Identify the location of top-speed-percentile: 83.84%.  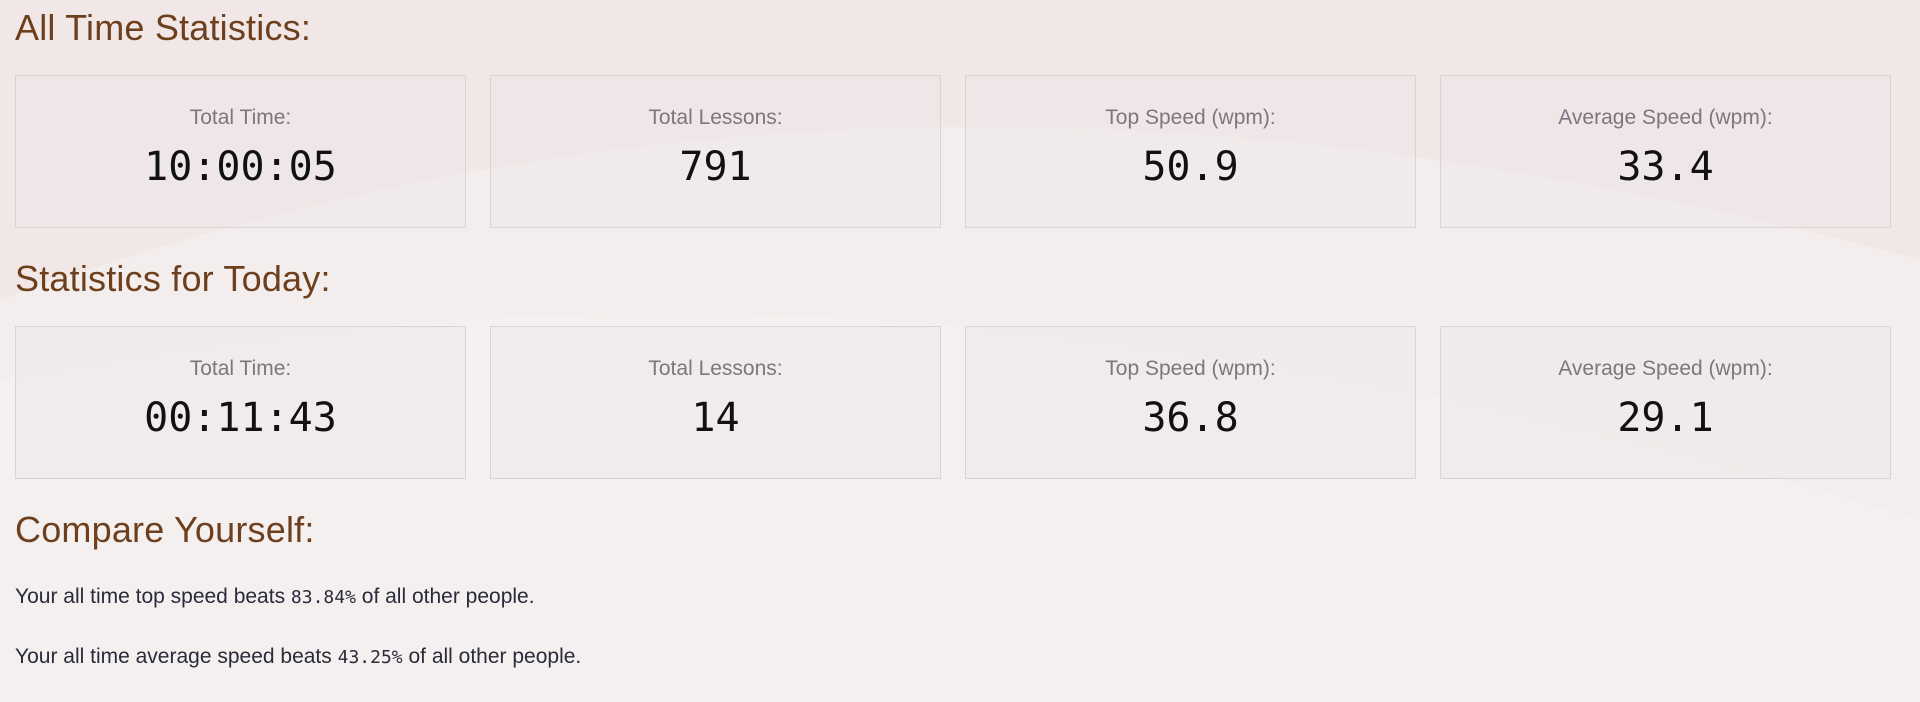
(323, 597).